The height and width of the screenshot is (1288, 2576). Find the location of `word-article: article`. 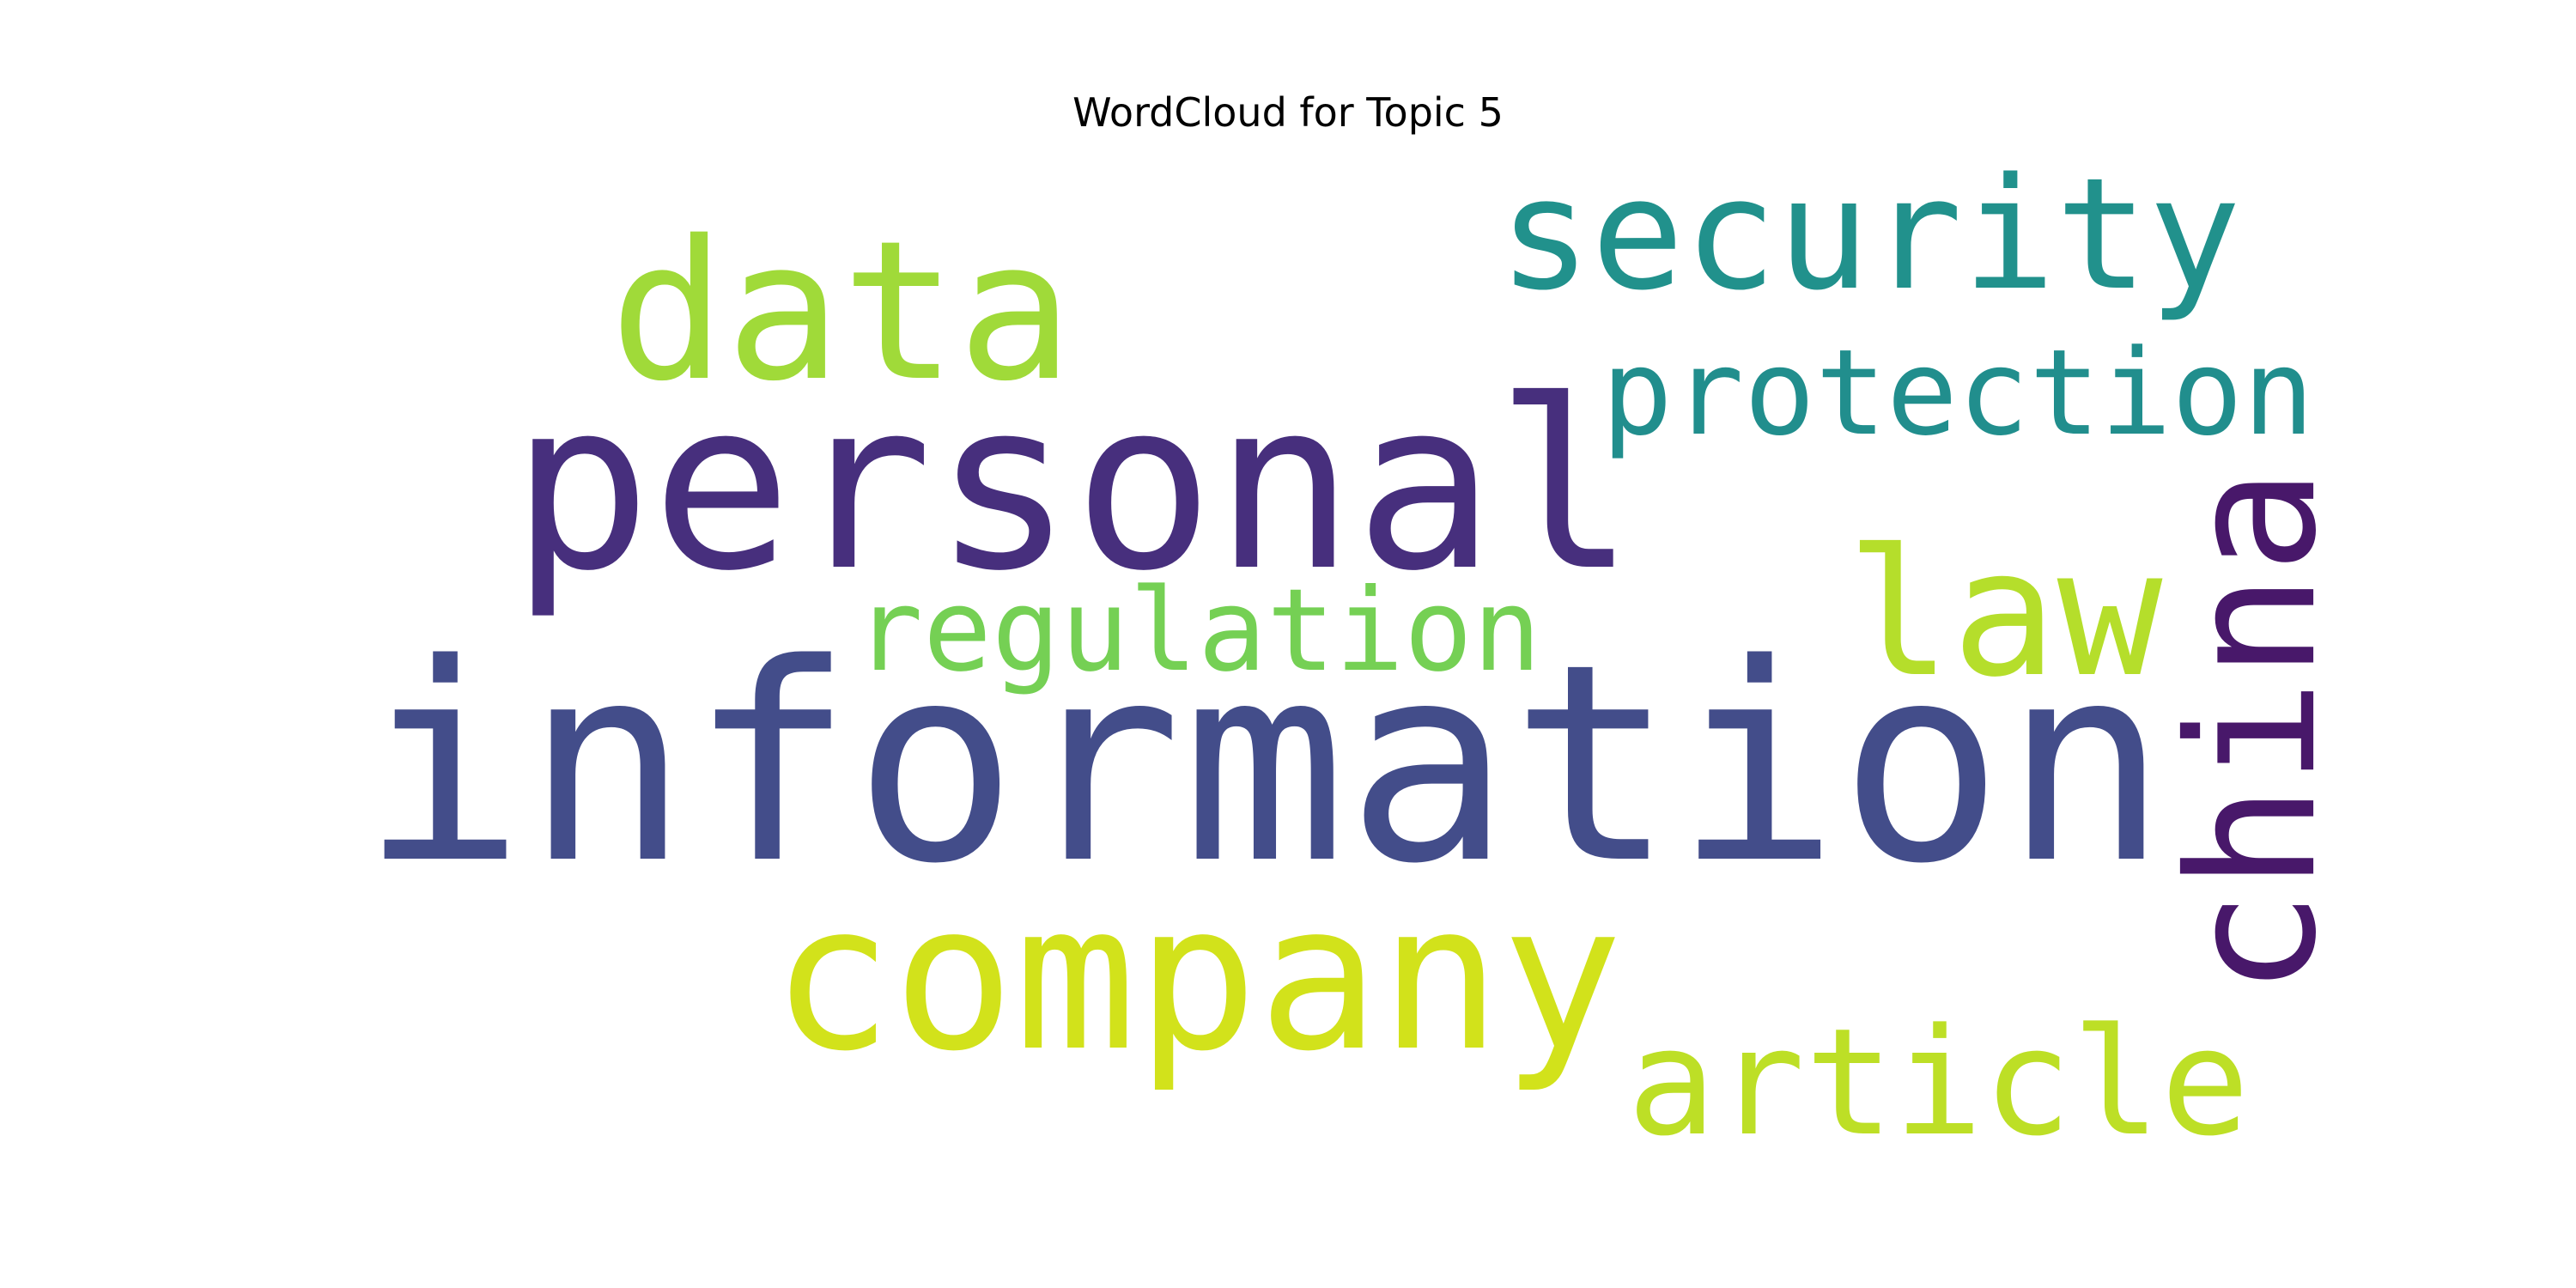

word-article: article is located at coordinates (1938, 1082).